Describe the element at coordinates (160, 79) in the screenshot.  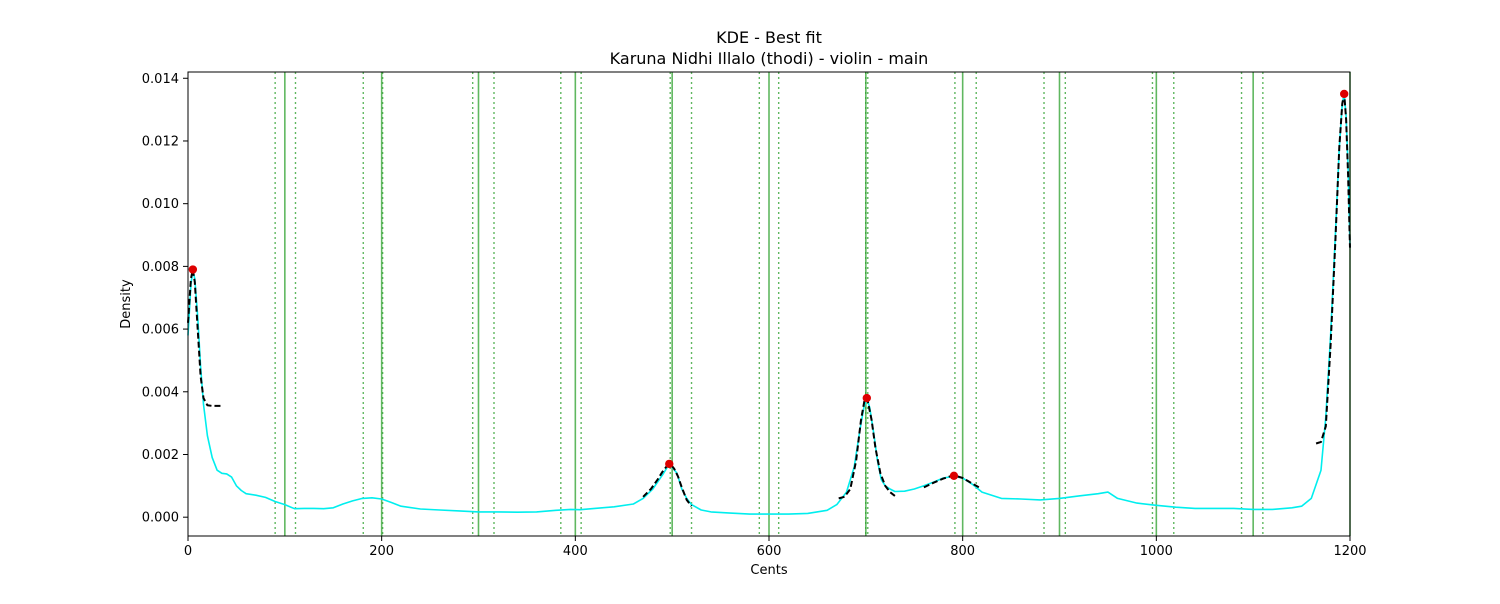
I see `y-tick-label: 0.014` at that location.